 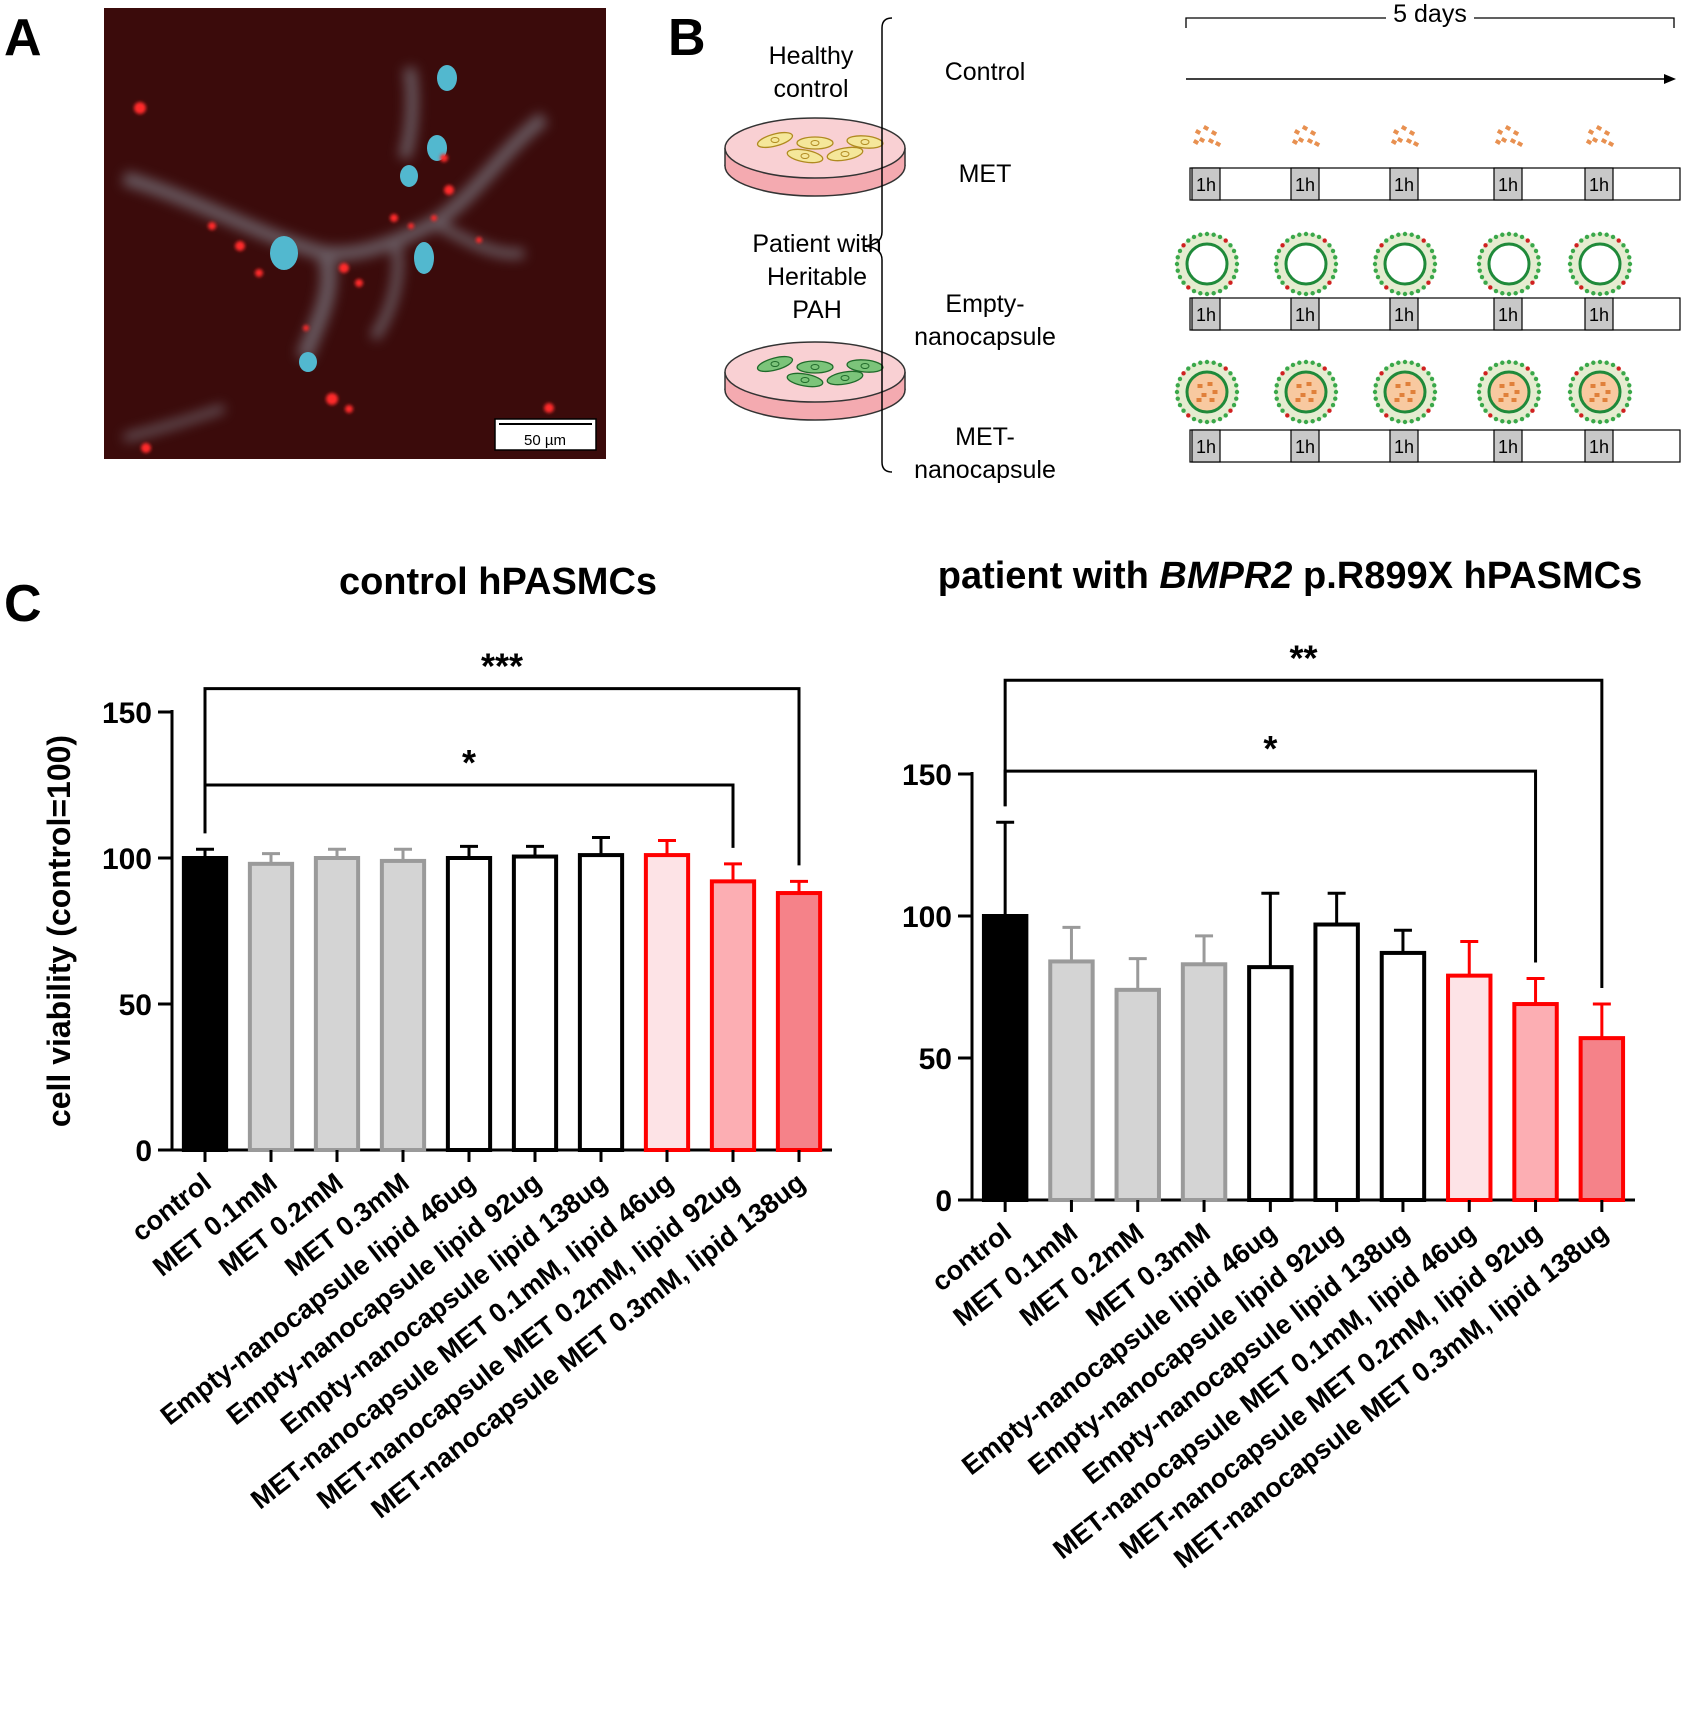 What do you see at coordinates (815, 367) in the screenshot?
I see `patient-cell` at bounding box center [815, 367].